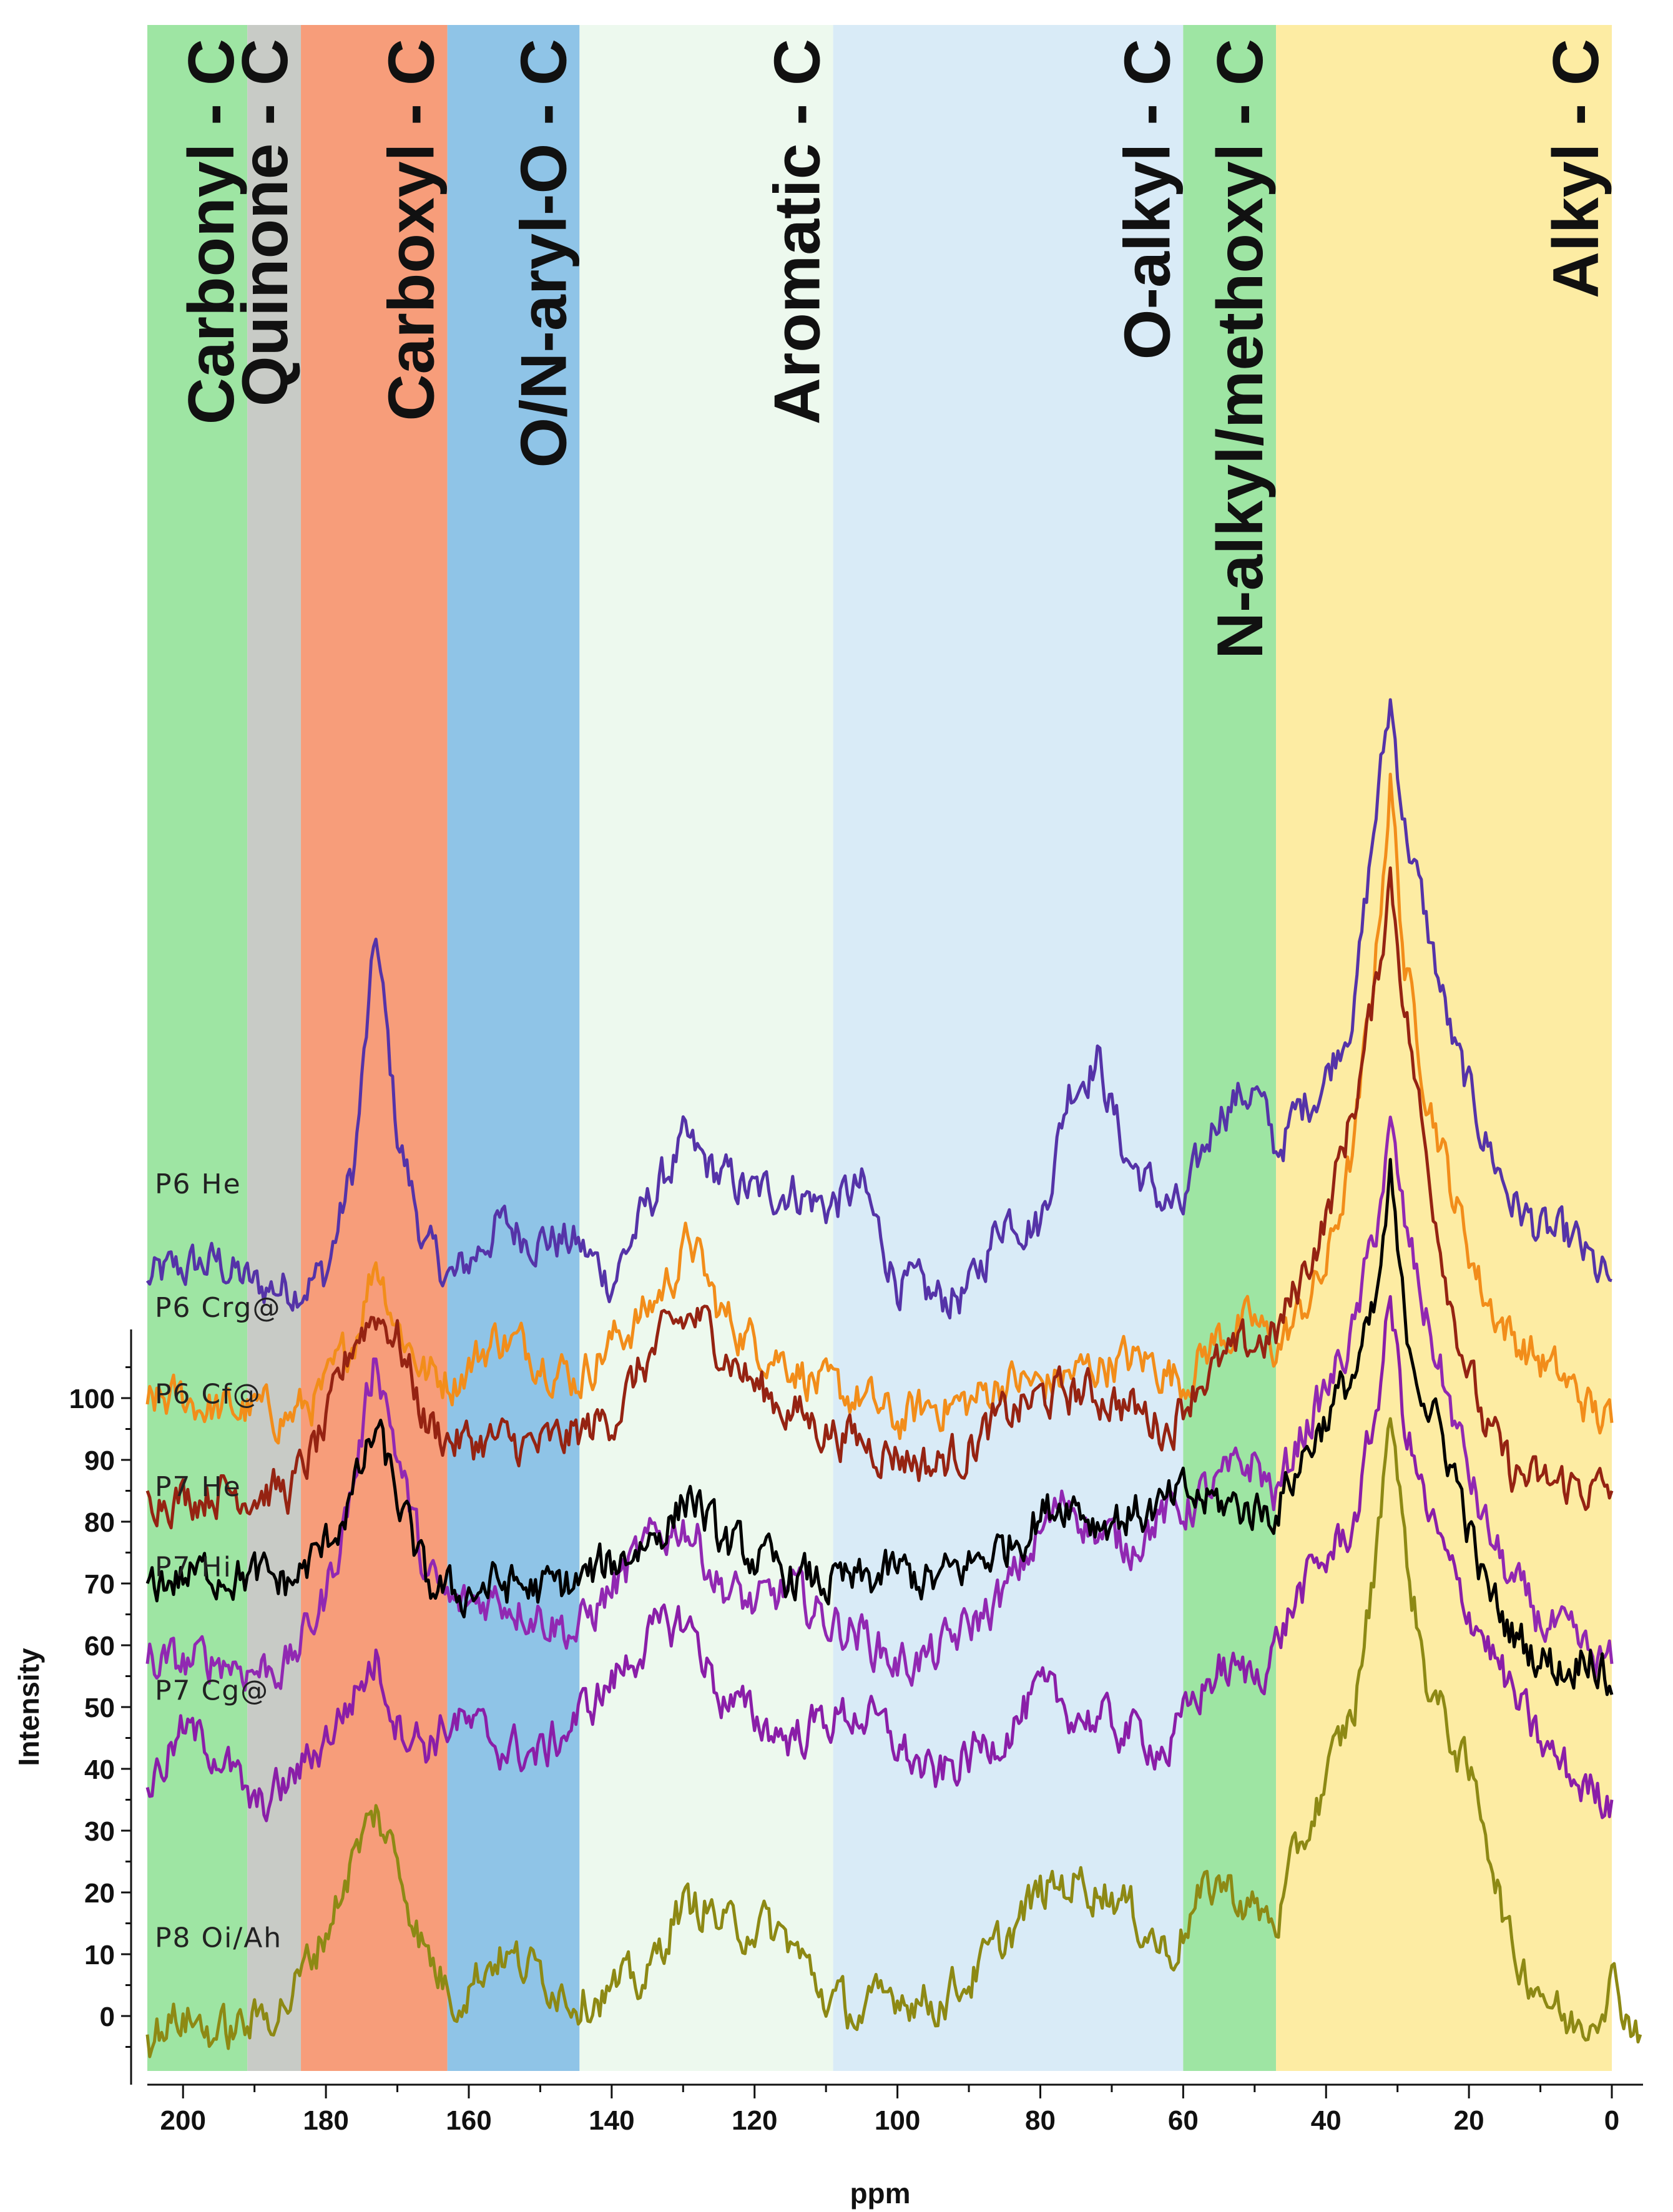  I want to click on region-label-o-n-aryl-o-c: O/N-aryl-O - C, so click(544, 254).